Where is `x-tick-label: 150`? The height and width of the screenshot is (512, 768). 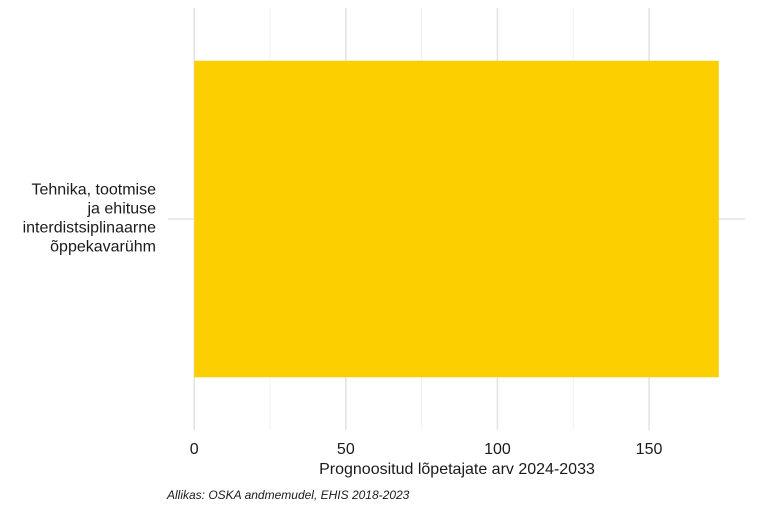
x-tick-label: 150 is located at coordinates (649, 449).